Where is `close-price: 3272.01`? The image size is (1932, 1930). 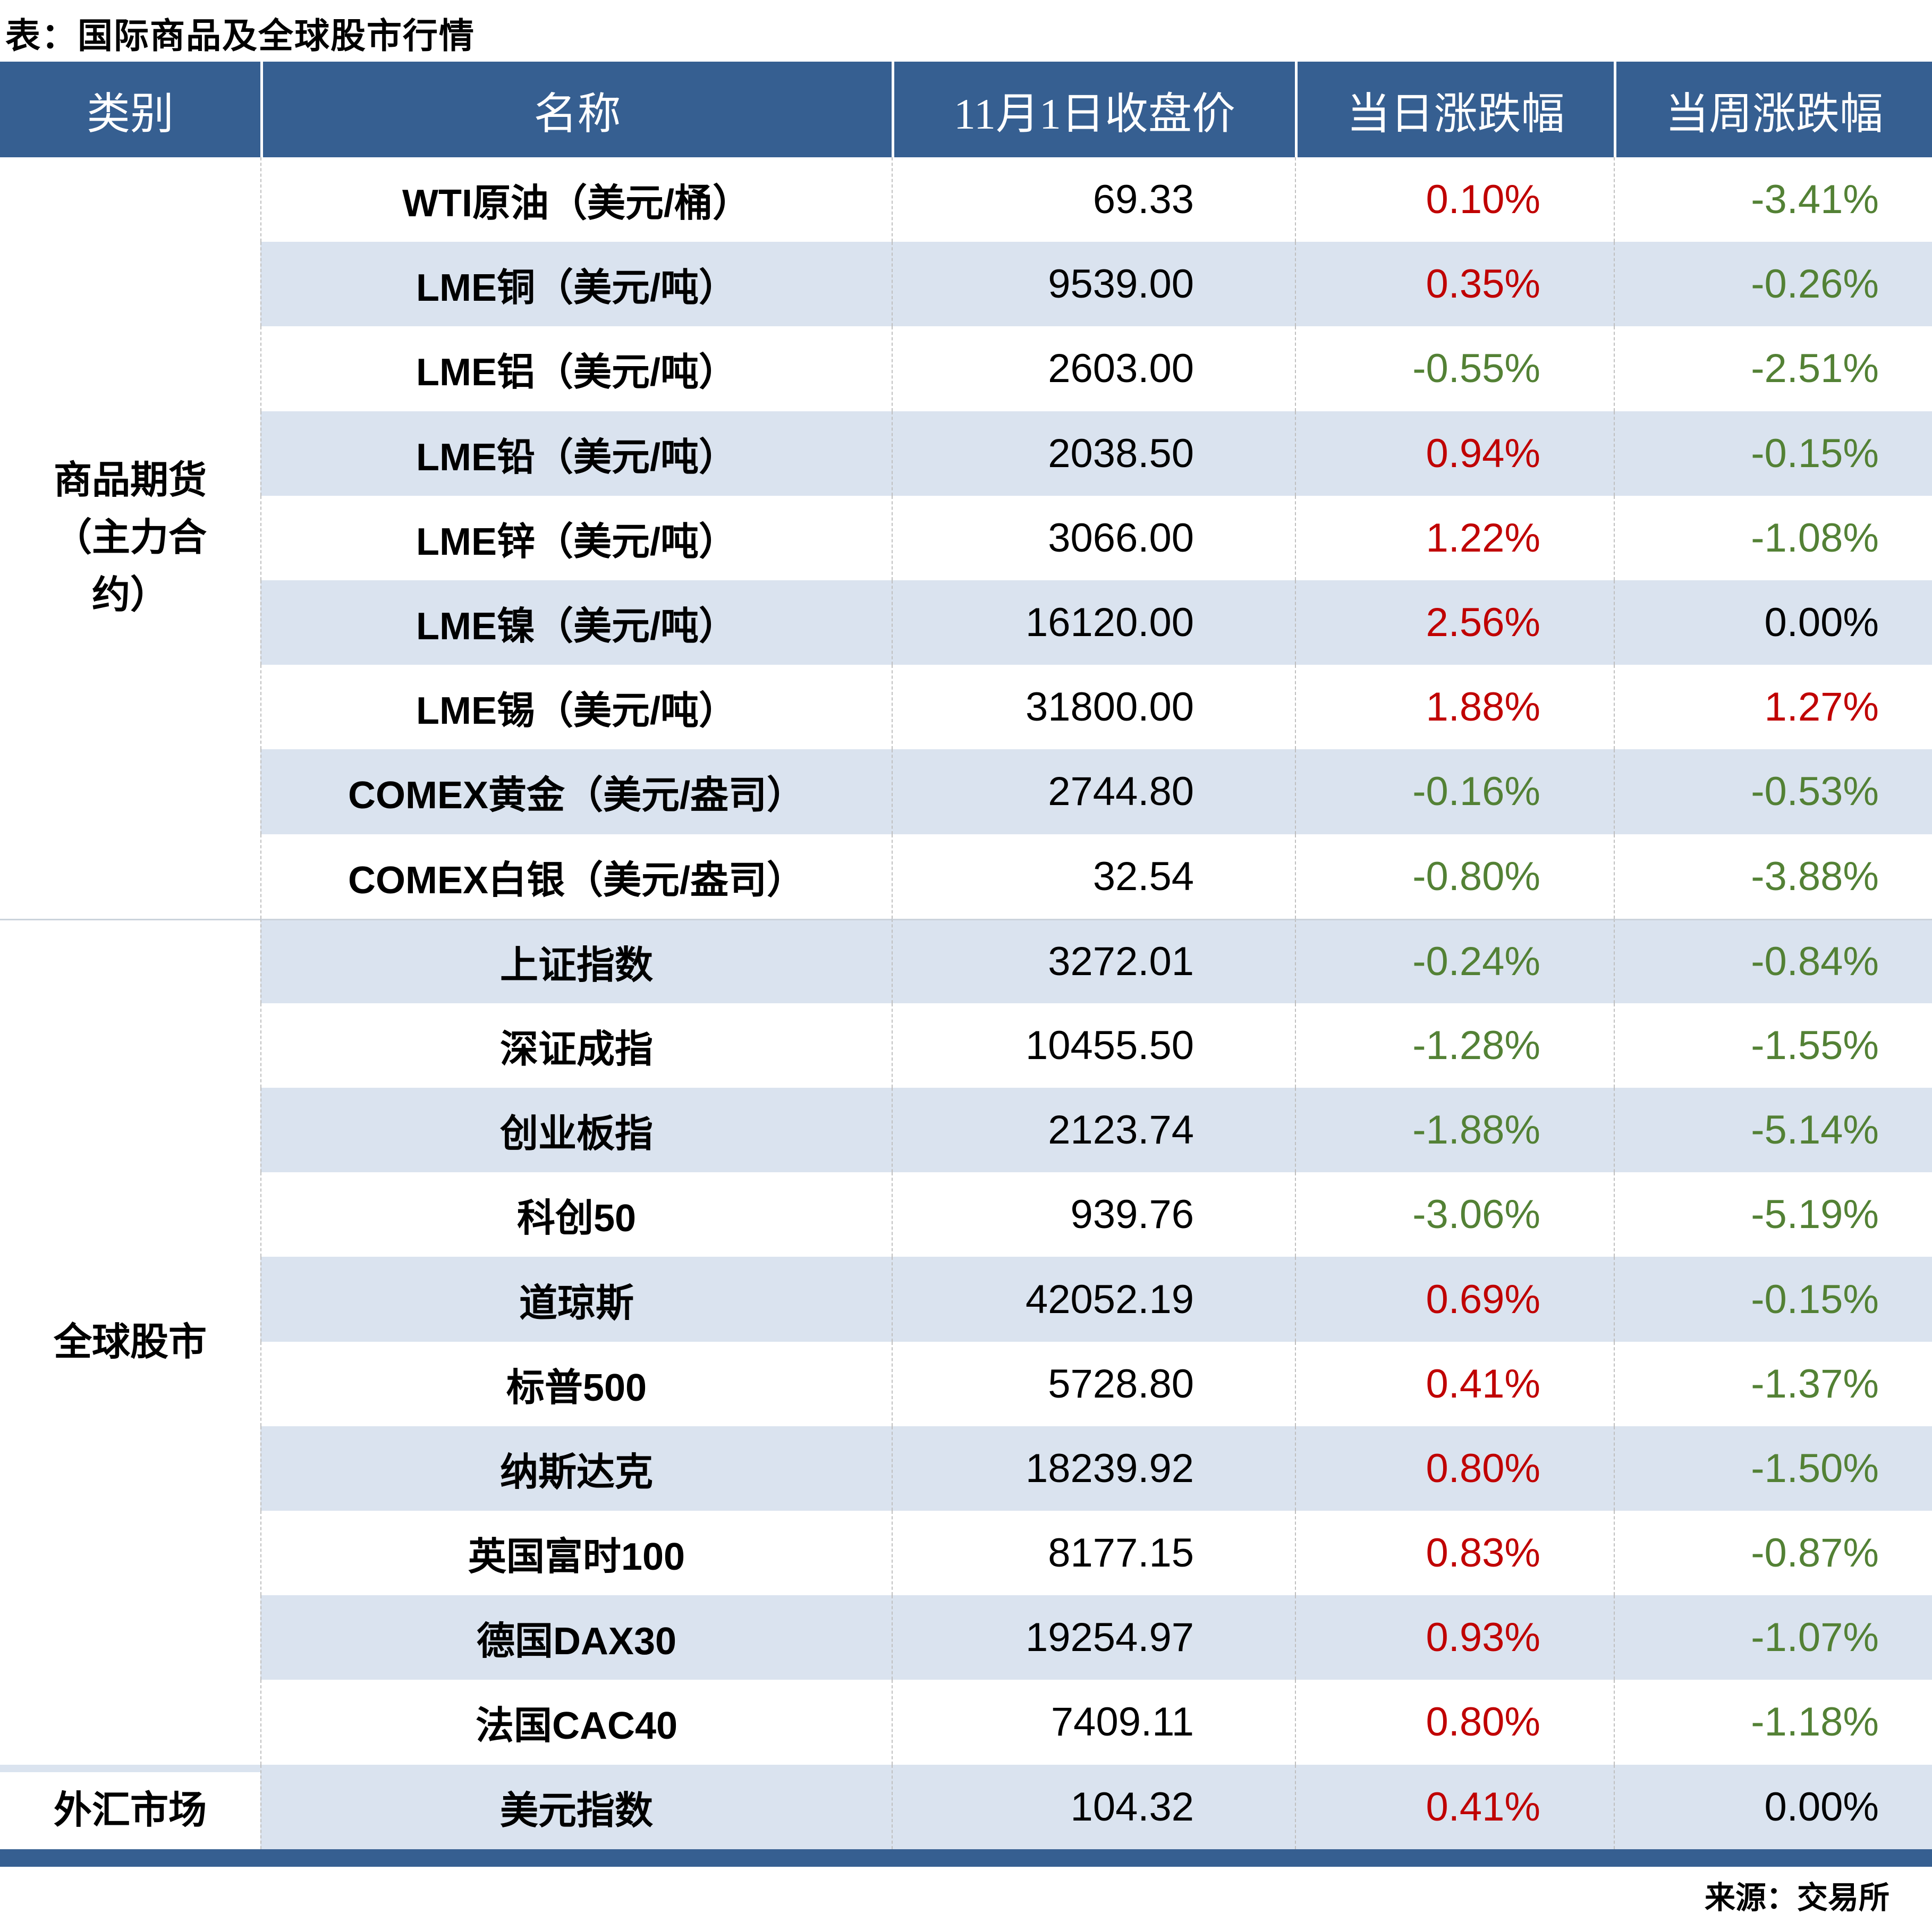
close-price: 3272.01 is located at coordinates (1093, 960).